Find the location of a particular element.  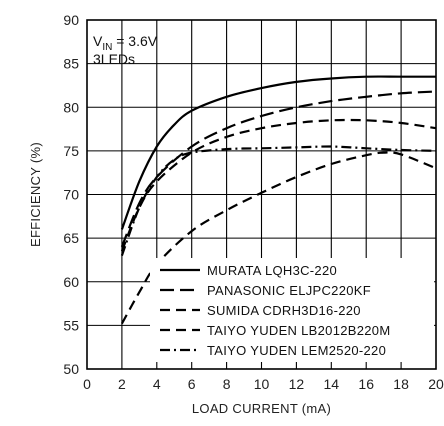

y-tick-label: 65 is located at coordinates (71, 238).